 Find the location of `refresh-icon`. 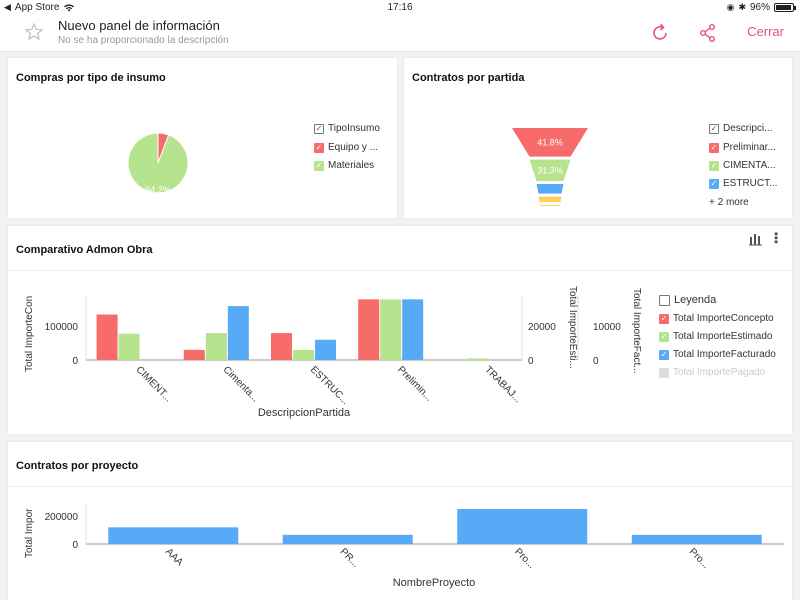

refresh-icon is located at coordinates (660, 33).